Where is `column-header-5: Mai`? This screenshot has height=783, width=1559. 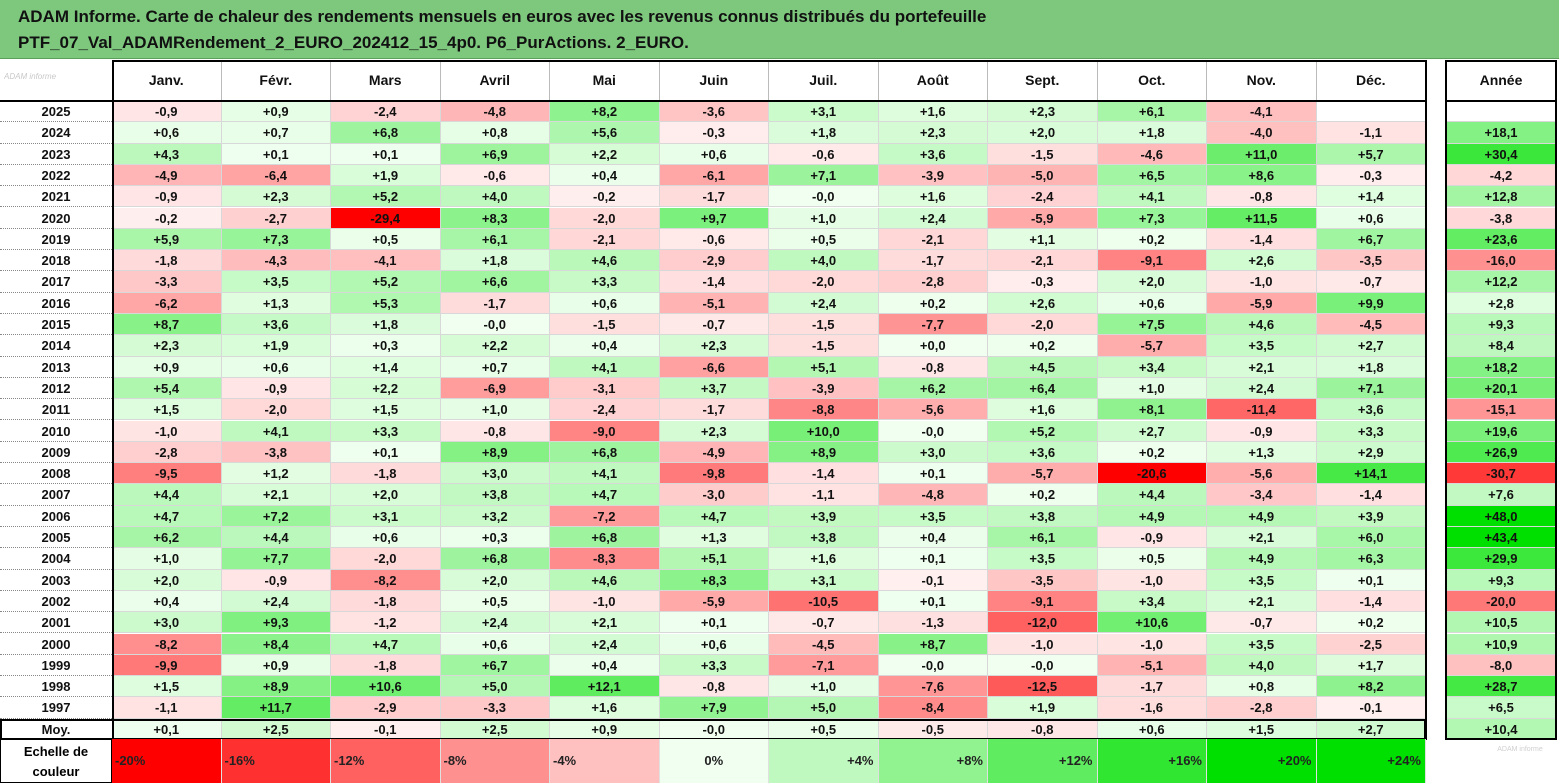
column-header-5: Mai is located at coordinates (605, 80).